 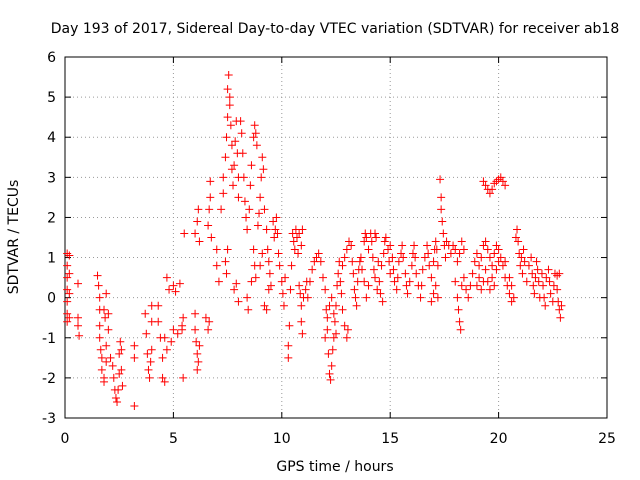 I want to click on y-tick-label: 6, so click(x=51, y=58).